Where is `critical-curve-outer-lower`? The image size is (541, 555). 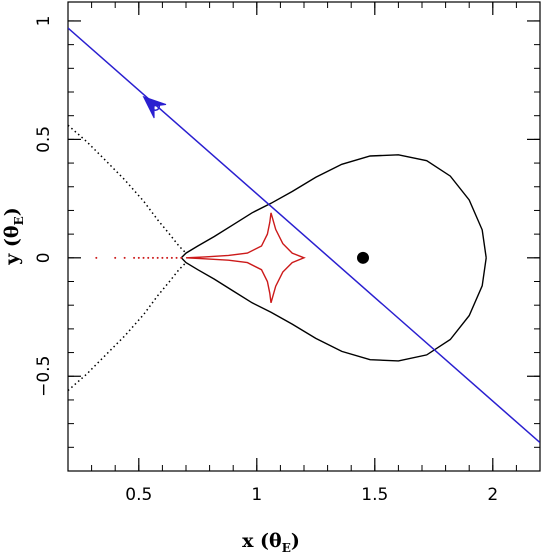 critical-curve-outer-lower is located at coordinates (127, 327).